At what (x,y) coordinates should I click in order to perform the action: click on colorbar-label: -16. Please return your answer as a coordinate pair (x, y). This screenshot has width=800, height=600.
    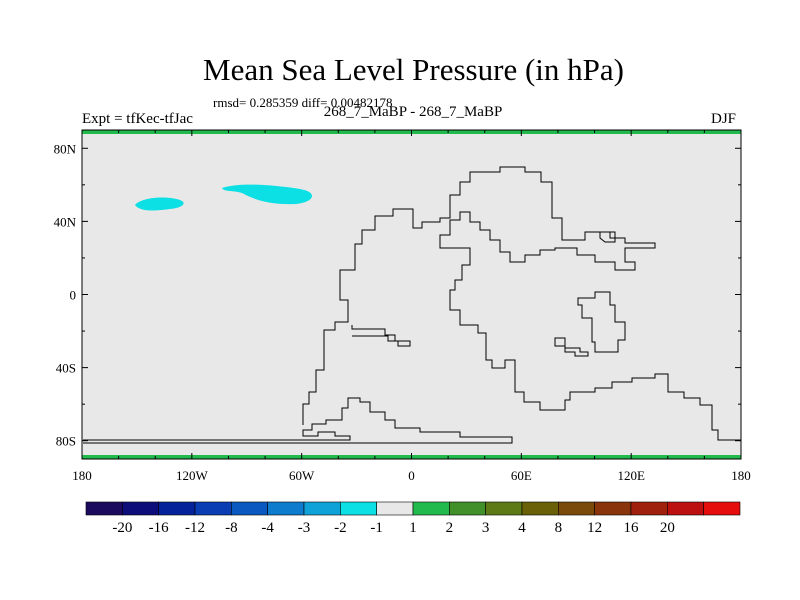
    Looking at the image, I should click on (159, 528).